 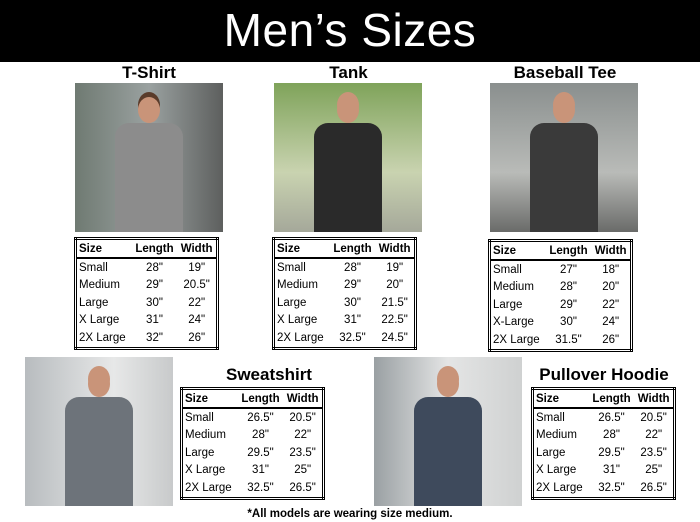 I want to click on table-row: Medium 28" 20", so click(x=561, y=288).